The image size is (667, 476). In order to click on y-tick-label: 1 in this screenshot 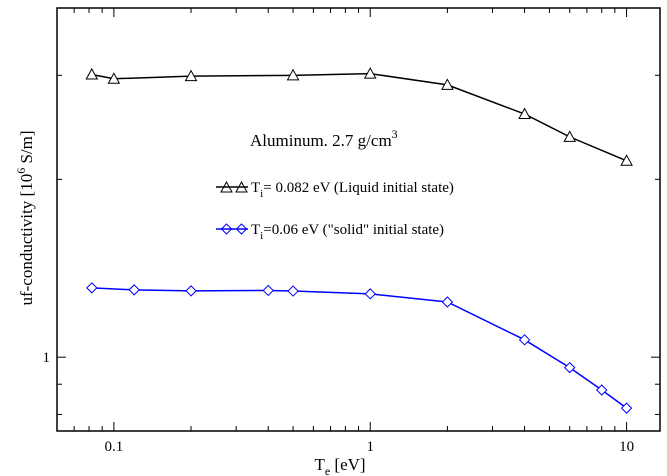, I will do `click(47, 358)`.